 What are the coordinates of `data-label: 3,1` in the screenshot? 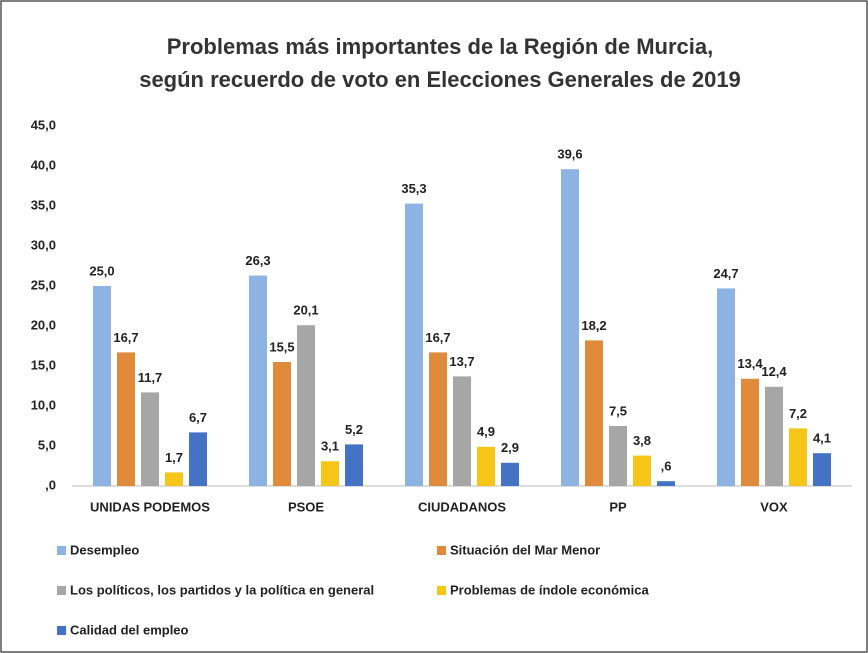 It's located at (330, 446).